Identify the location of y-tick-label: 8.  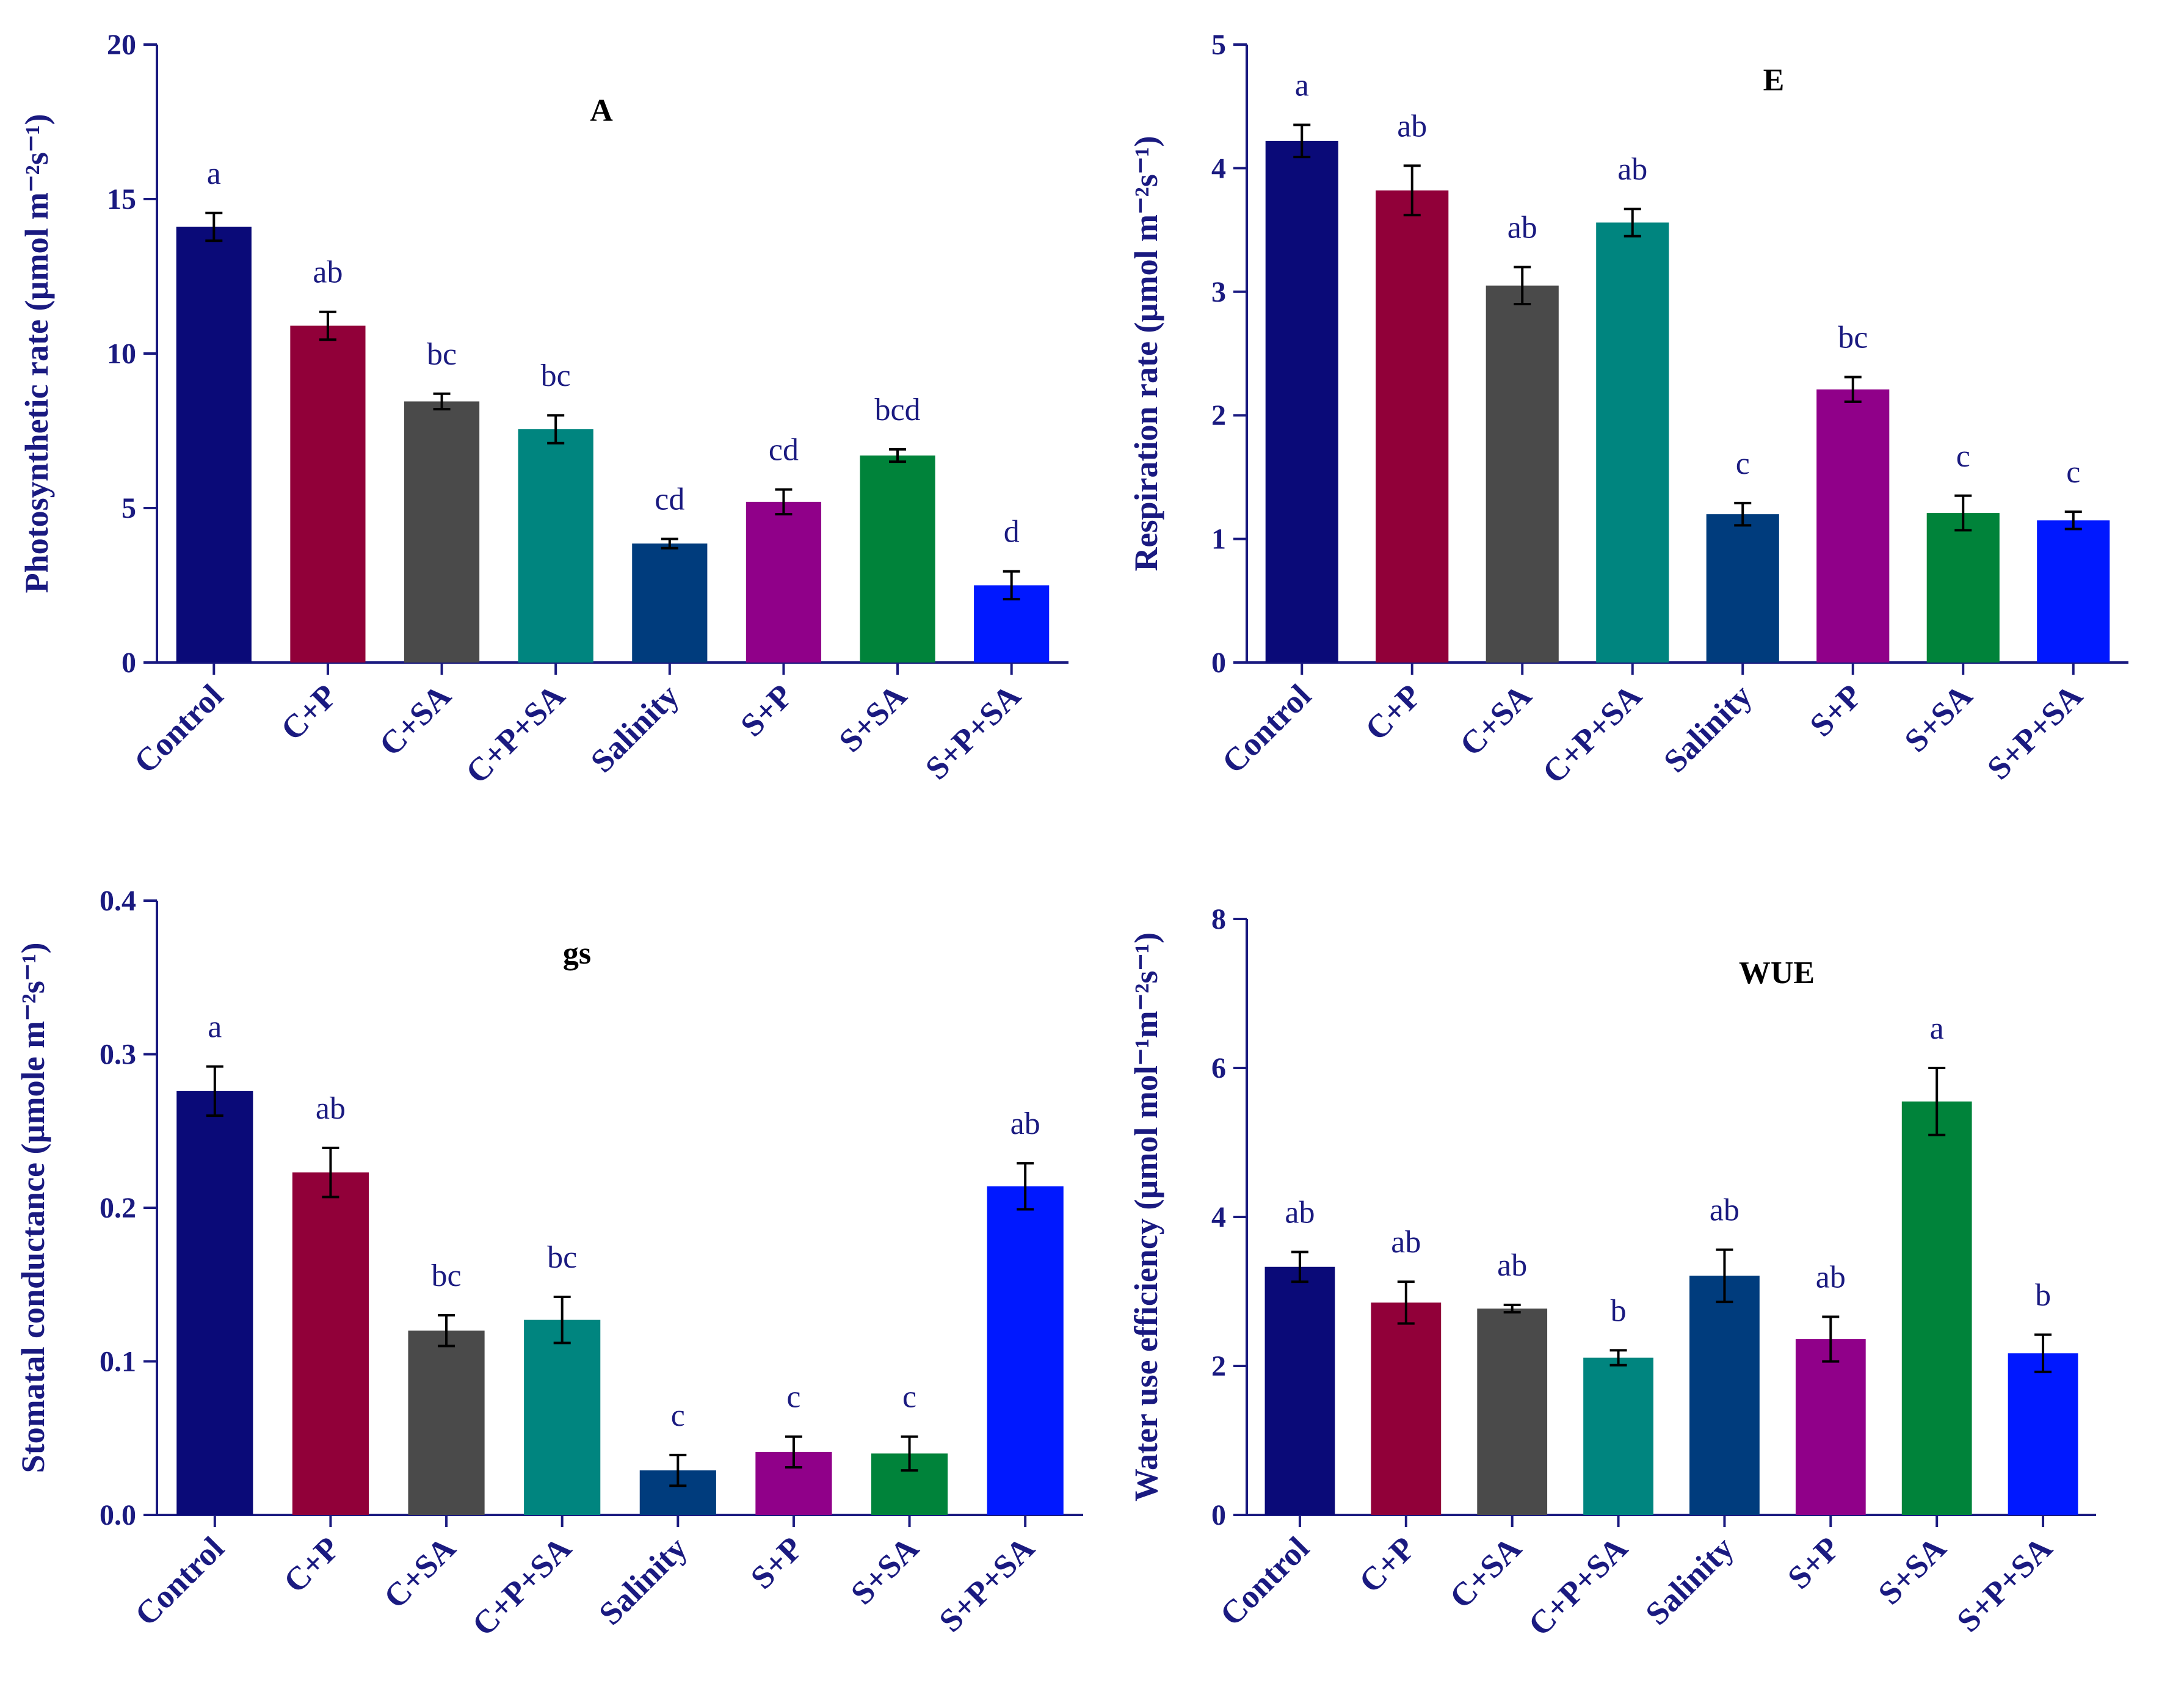
(1218, 919).